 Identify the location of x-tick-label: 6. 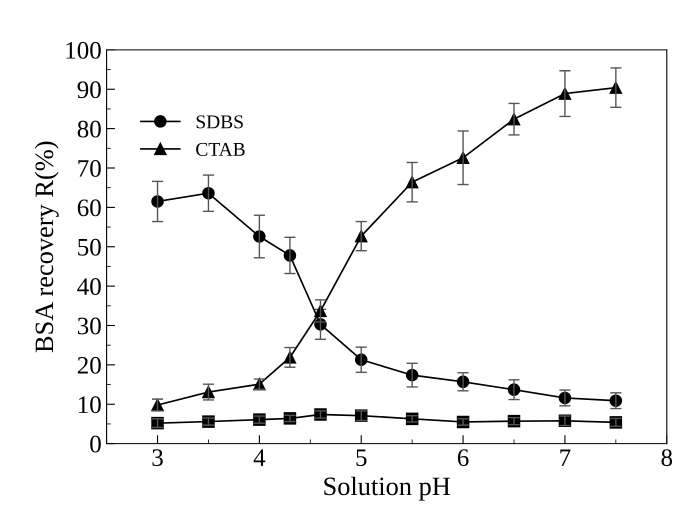
(463, 457).